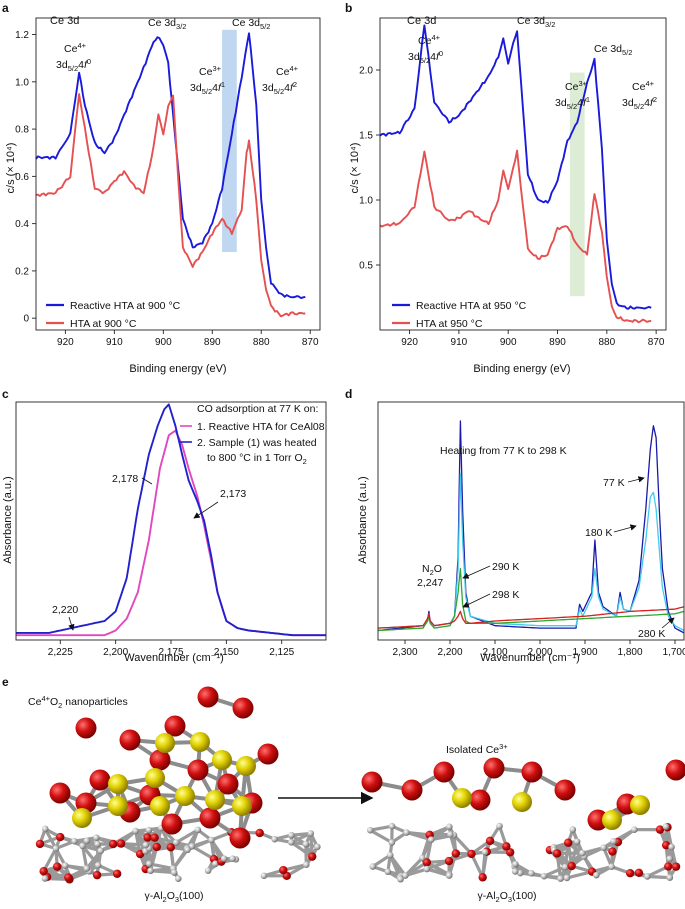 This screenshot has width=685, height=909. What do you see at coordinates (173, 897) in the screenshot?
I see `substrate-label-left: γ-Al2O3(100)` at bounding box center [173, 897].